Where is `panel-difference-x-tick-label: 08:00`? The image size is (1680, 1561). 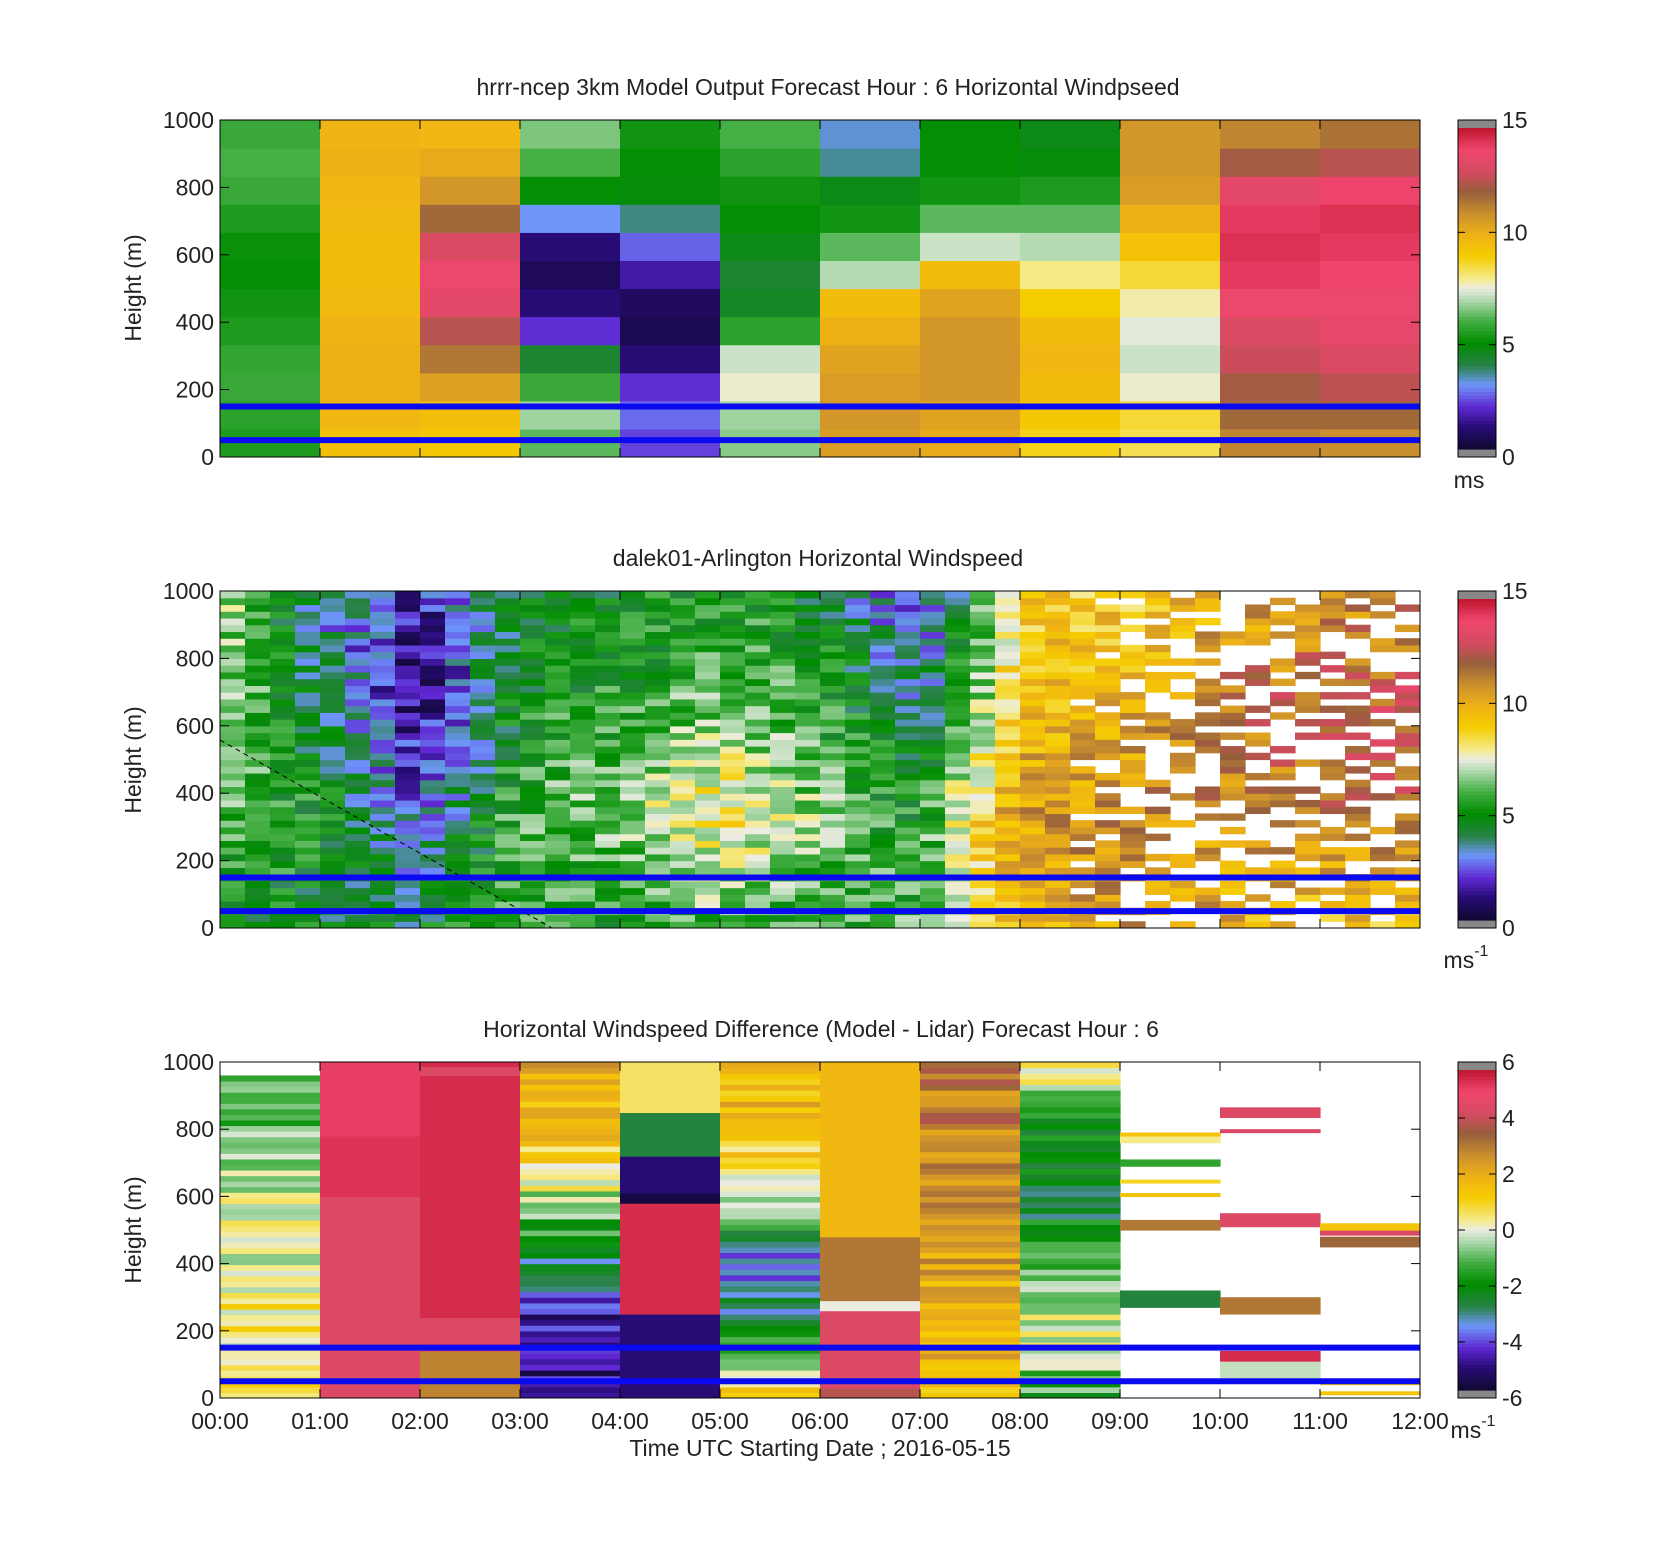 panel-difference-x-tick-label: 08:00 is located at coordinates (1020, 1421).